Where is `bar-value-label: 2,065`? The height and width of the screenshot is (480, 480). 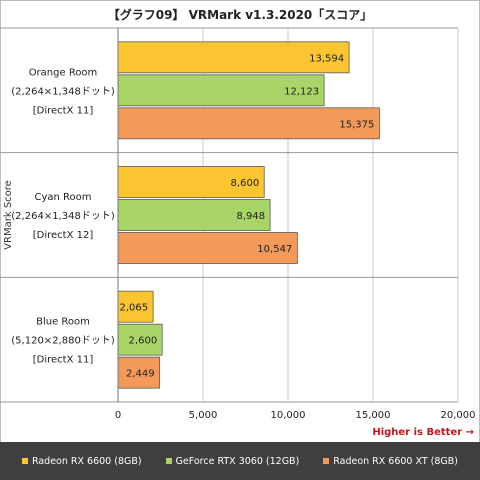 bar-value-label: 2,065 is located at coordinates (133, 308).